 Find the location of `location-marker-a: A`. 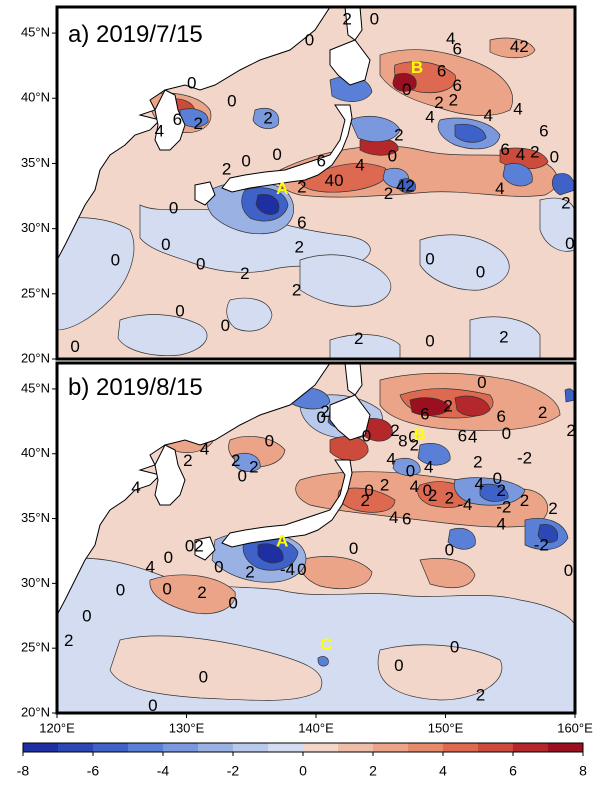

location-marker-a: A is located at coordinates (282, 540).